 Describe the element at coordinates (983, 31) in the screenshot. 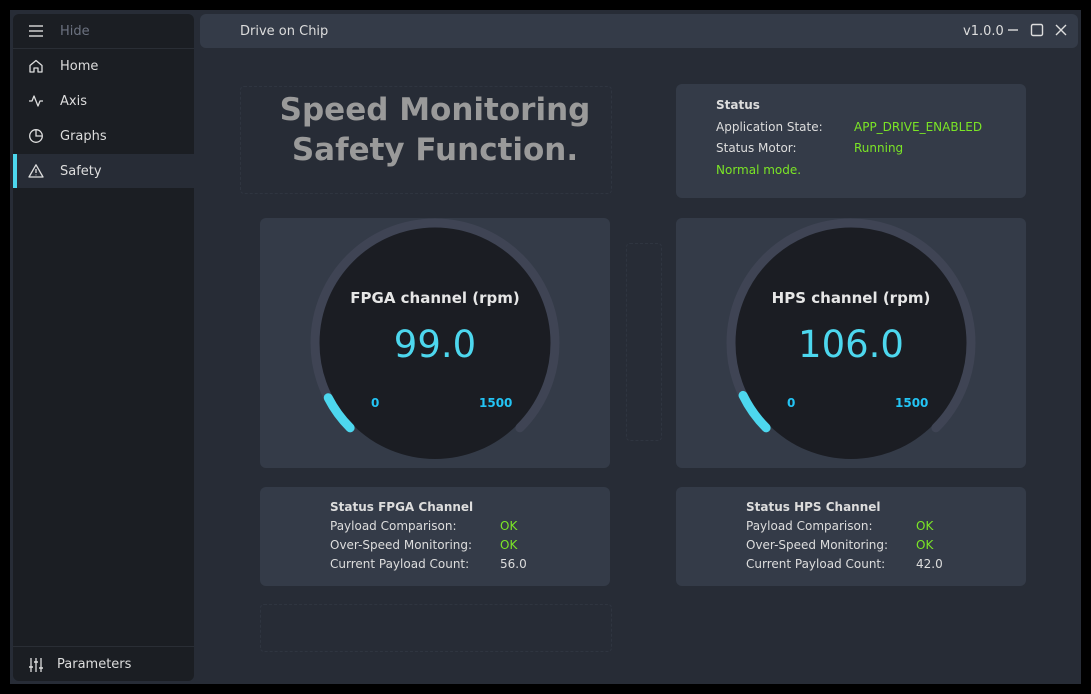

I see `version-label: v1.0.0` at that location.